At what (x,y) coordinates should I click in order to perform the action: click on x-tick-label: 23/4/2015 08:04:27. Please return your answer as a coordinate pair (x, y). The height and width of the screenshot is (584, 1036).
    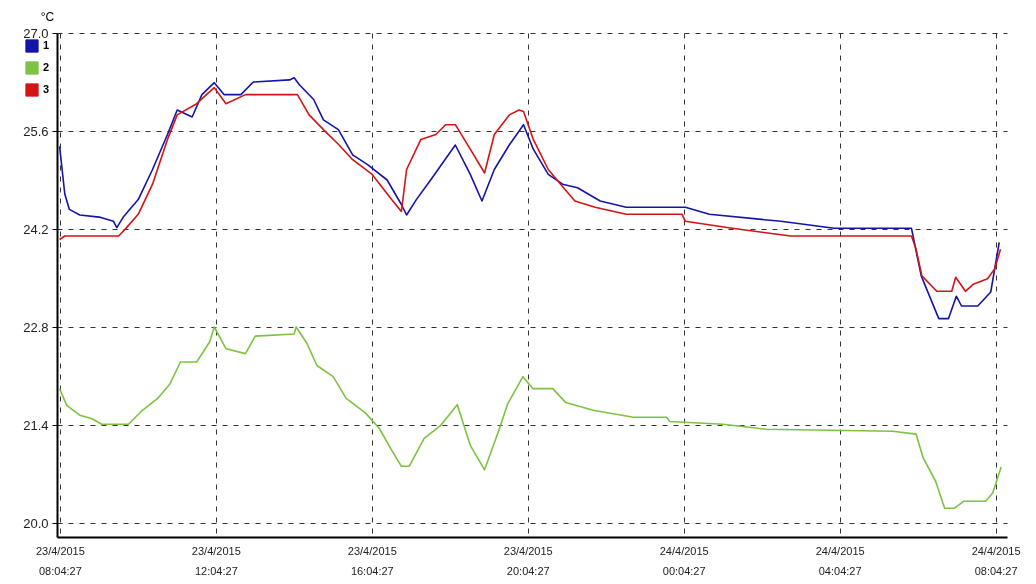
    Looking at the image, I should click on (60, 560).